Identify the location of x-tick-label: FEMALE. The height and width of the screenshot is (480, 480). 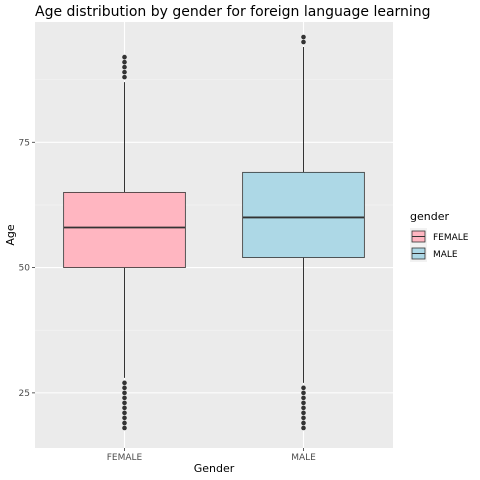
(125, 458).